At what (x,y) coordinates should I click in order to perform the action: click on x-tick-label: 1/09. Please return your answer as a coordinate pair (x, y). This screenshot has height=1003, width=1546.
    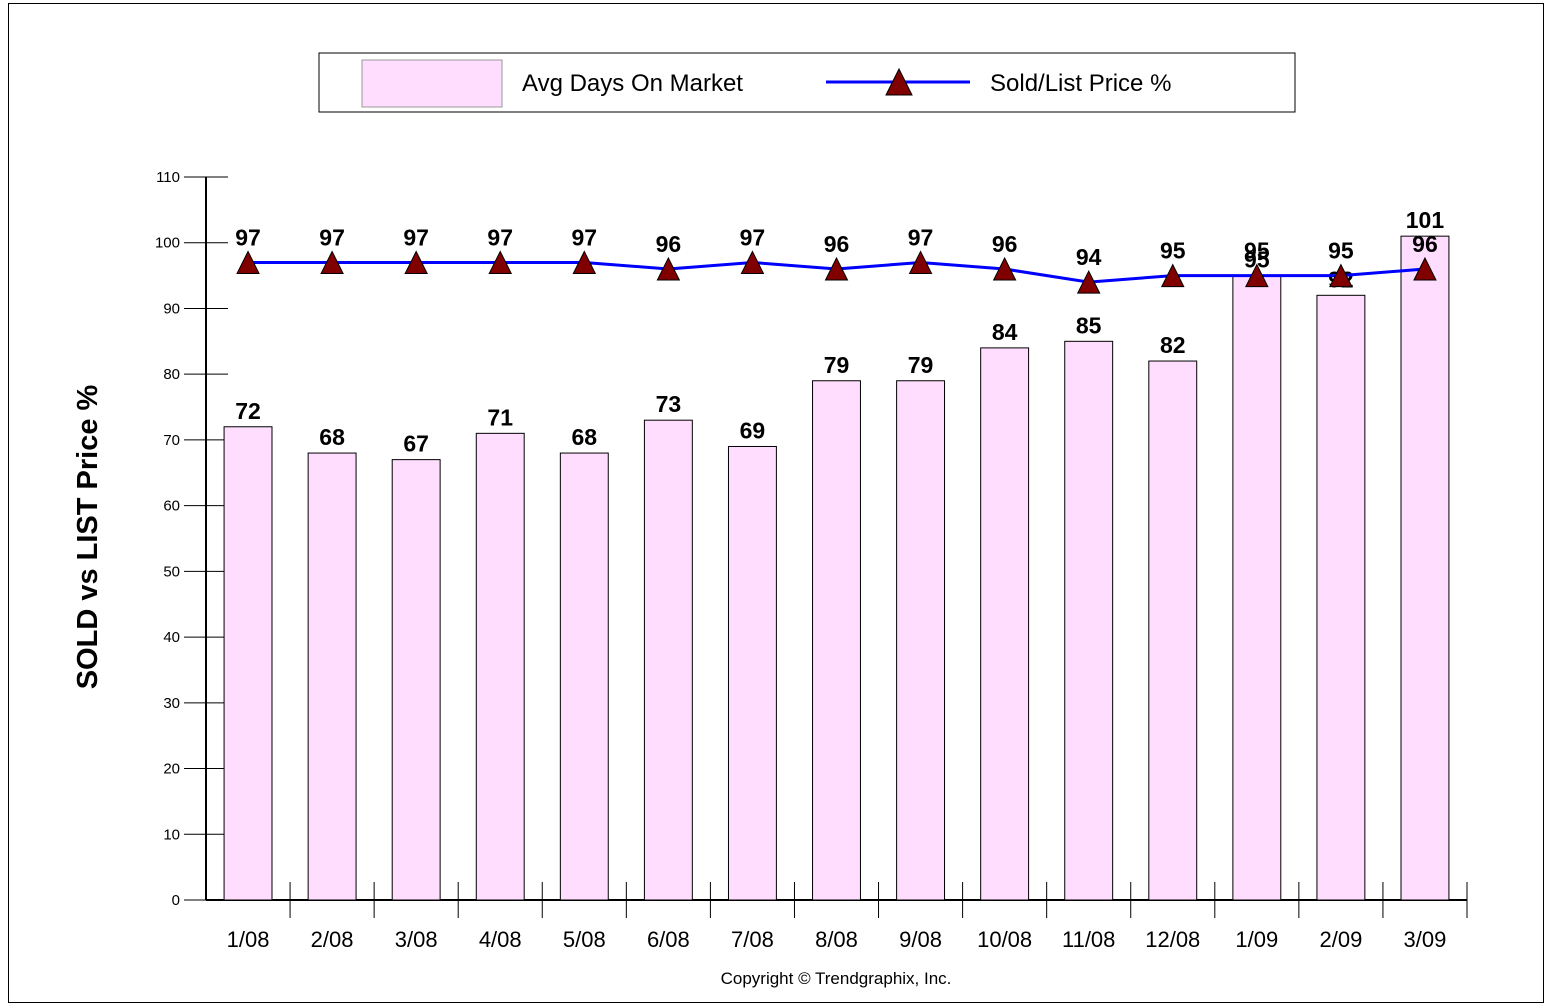
    Looking at the image, I should click on (1256, 939).